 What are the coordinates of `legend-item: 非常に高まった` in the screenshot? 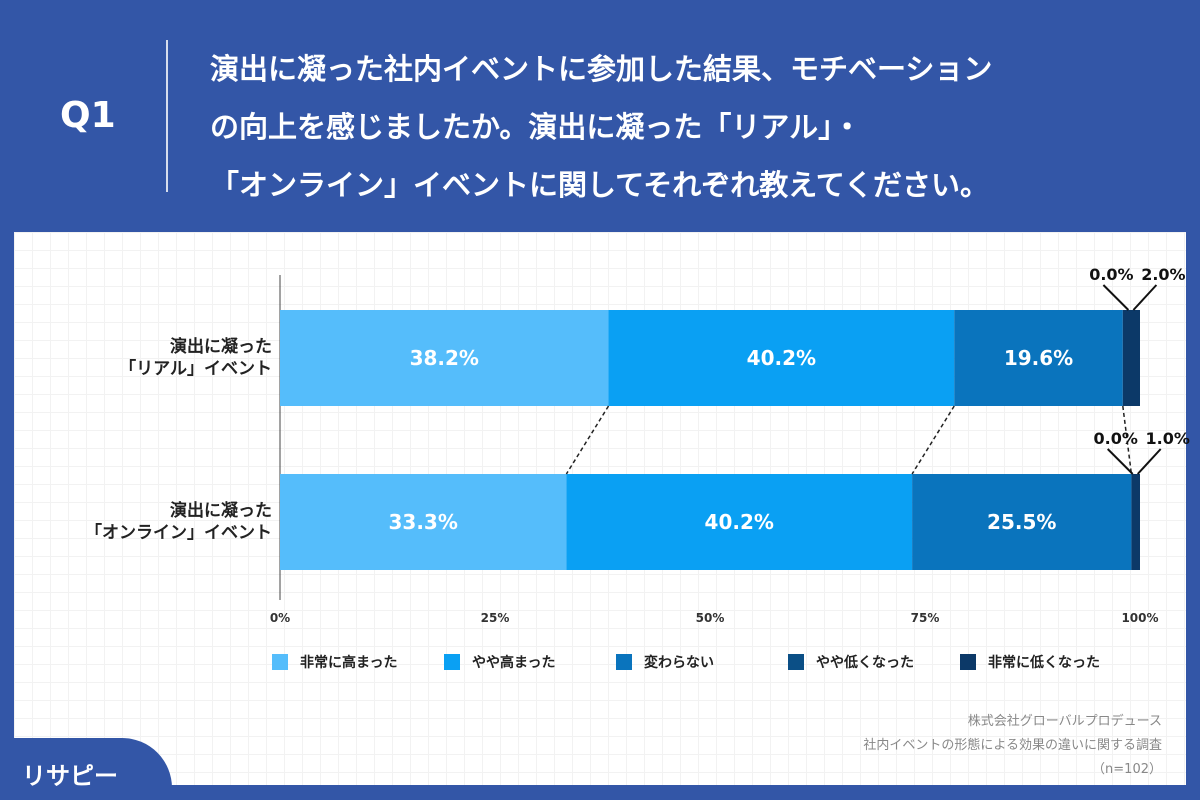 It's located at (358, 662).